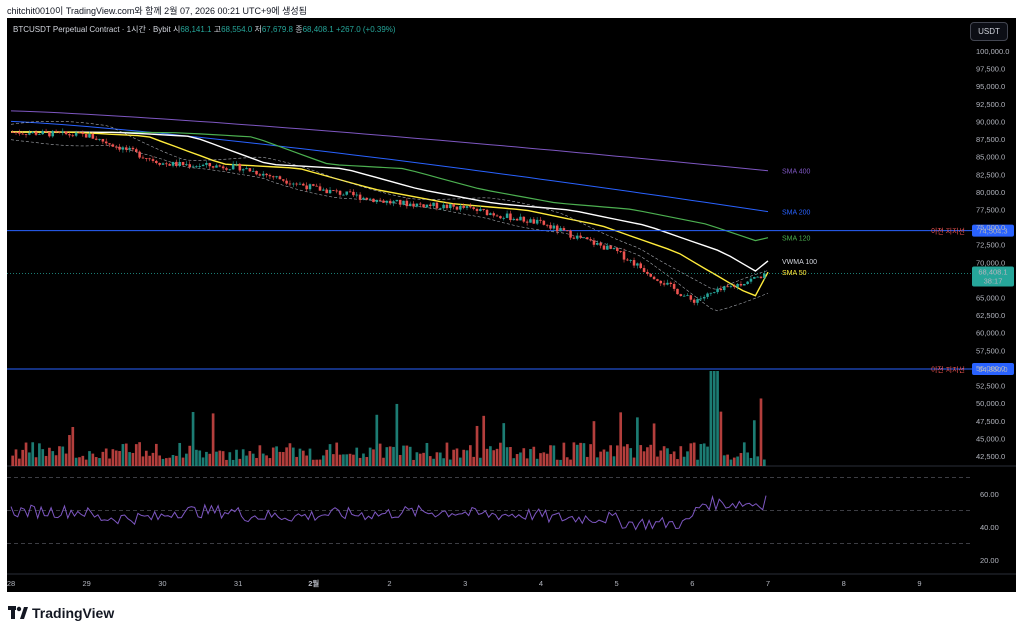 This screenshot has height=633, width=1024. What do you see at coordinates (844, 583) in the screenshot?
I see `time-tick: 8` at bounding box center [844, 583].